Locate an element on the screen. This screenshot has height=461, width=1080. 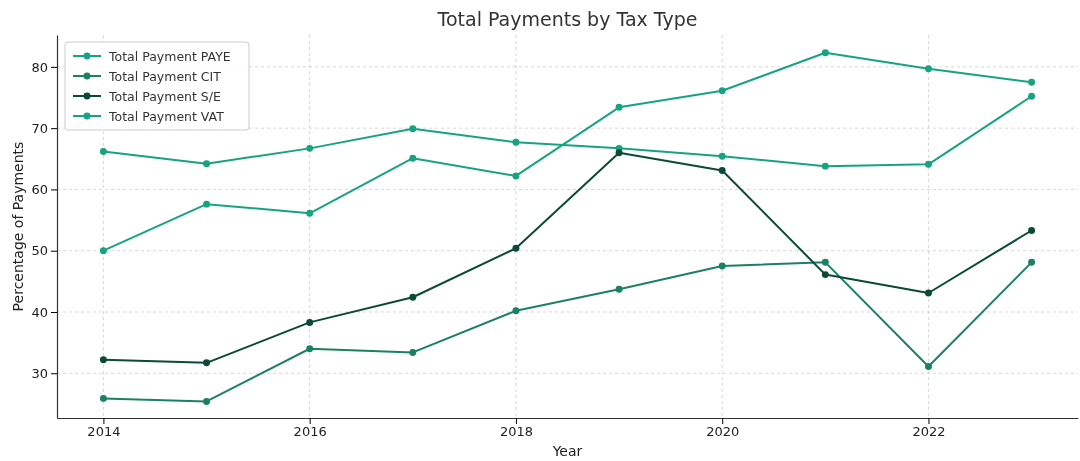
y-tick-label: 80 is located at coordinates (39, 67).